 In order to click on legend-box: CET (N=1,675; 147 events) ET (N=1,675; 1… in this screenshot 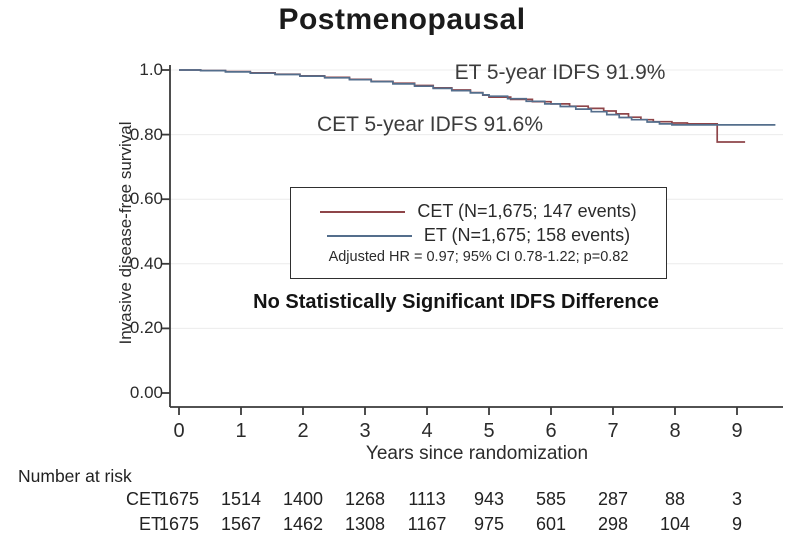, I will do `click(478, 233)`.